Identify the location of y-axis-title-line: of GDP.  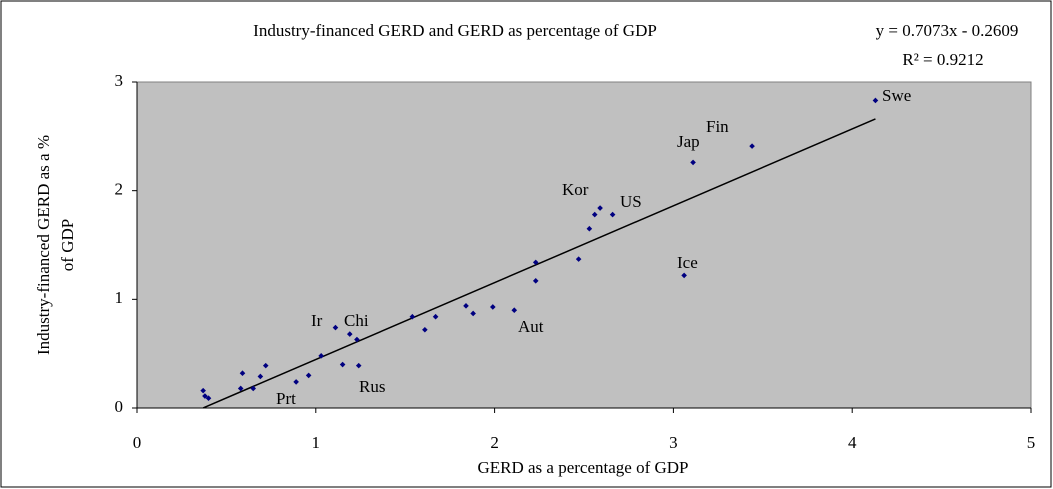
(67, 245).